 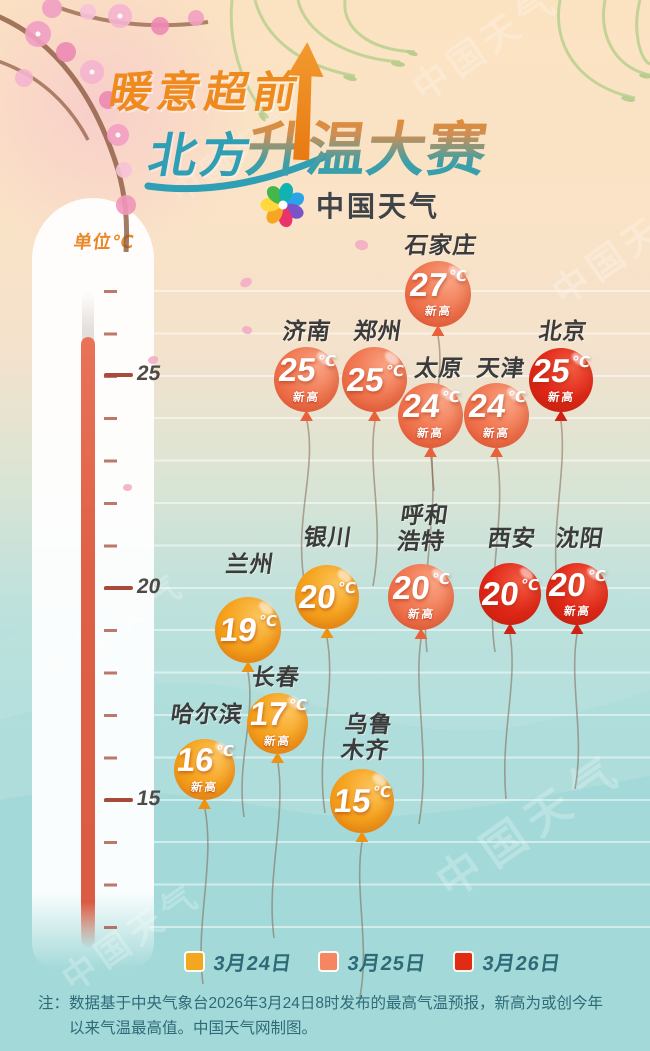 I want to click on city-label-hohhot: 呼和浩特, so click(x=423, y=528).